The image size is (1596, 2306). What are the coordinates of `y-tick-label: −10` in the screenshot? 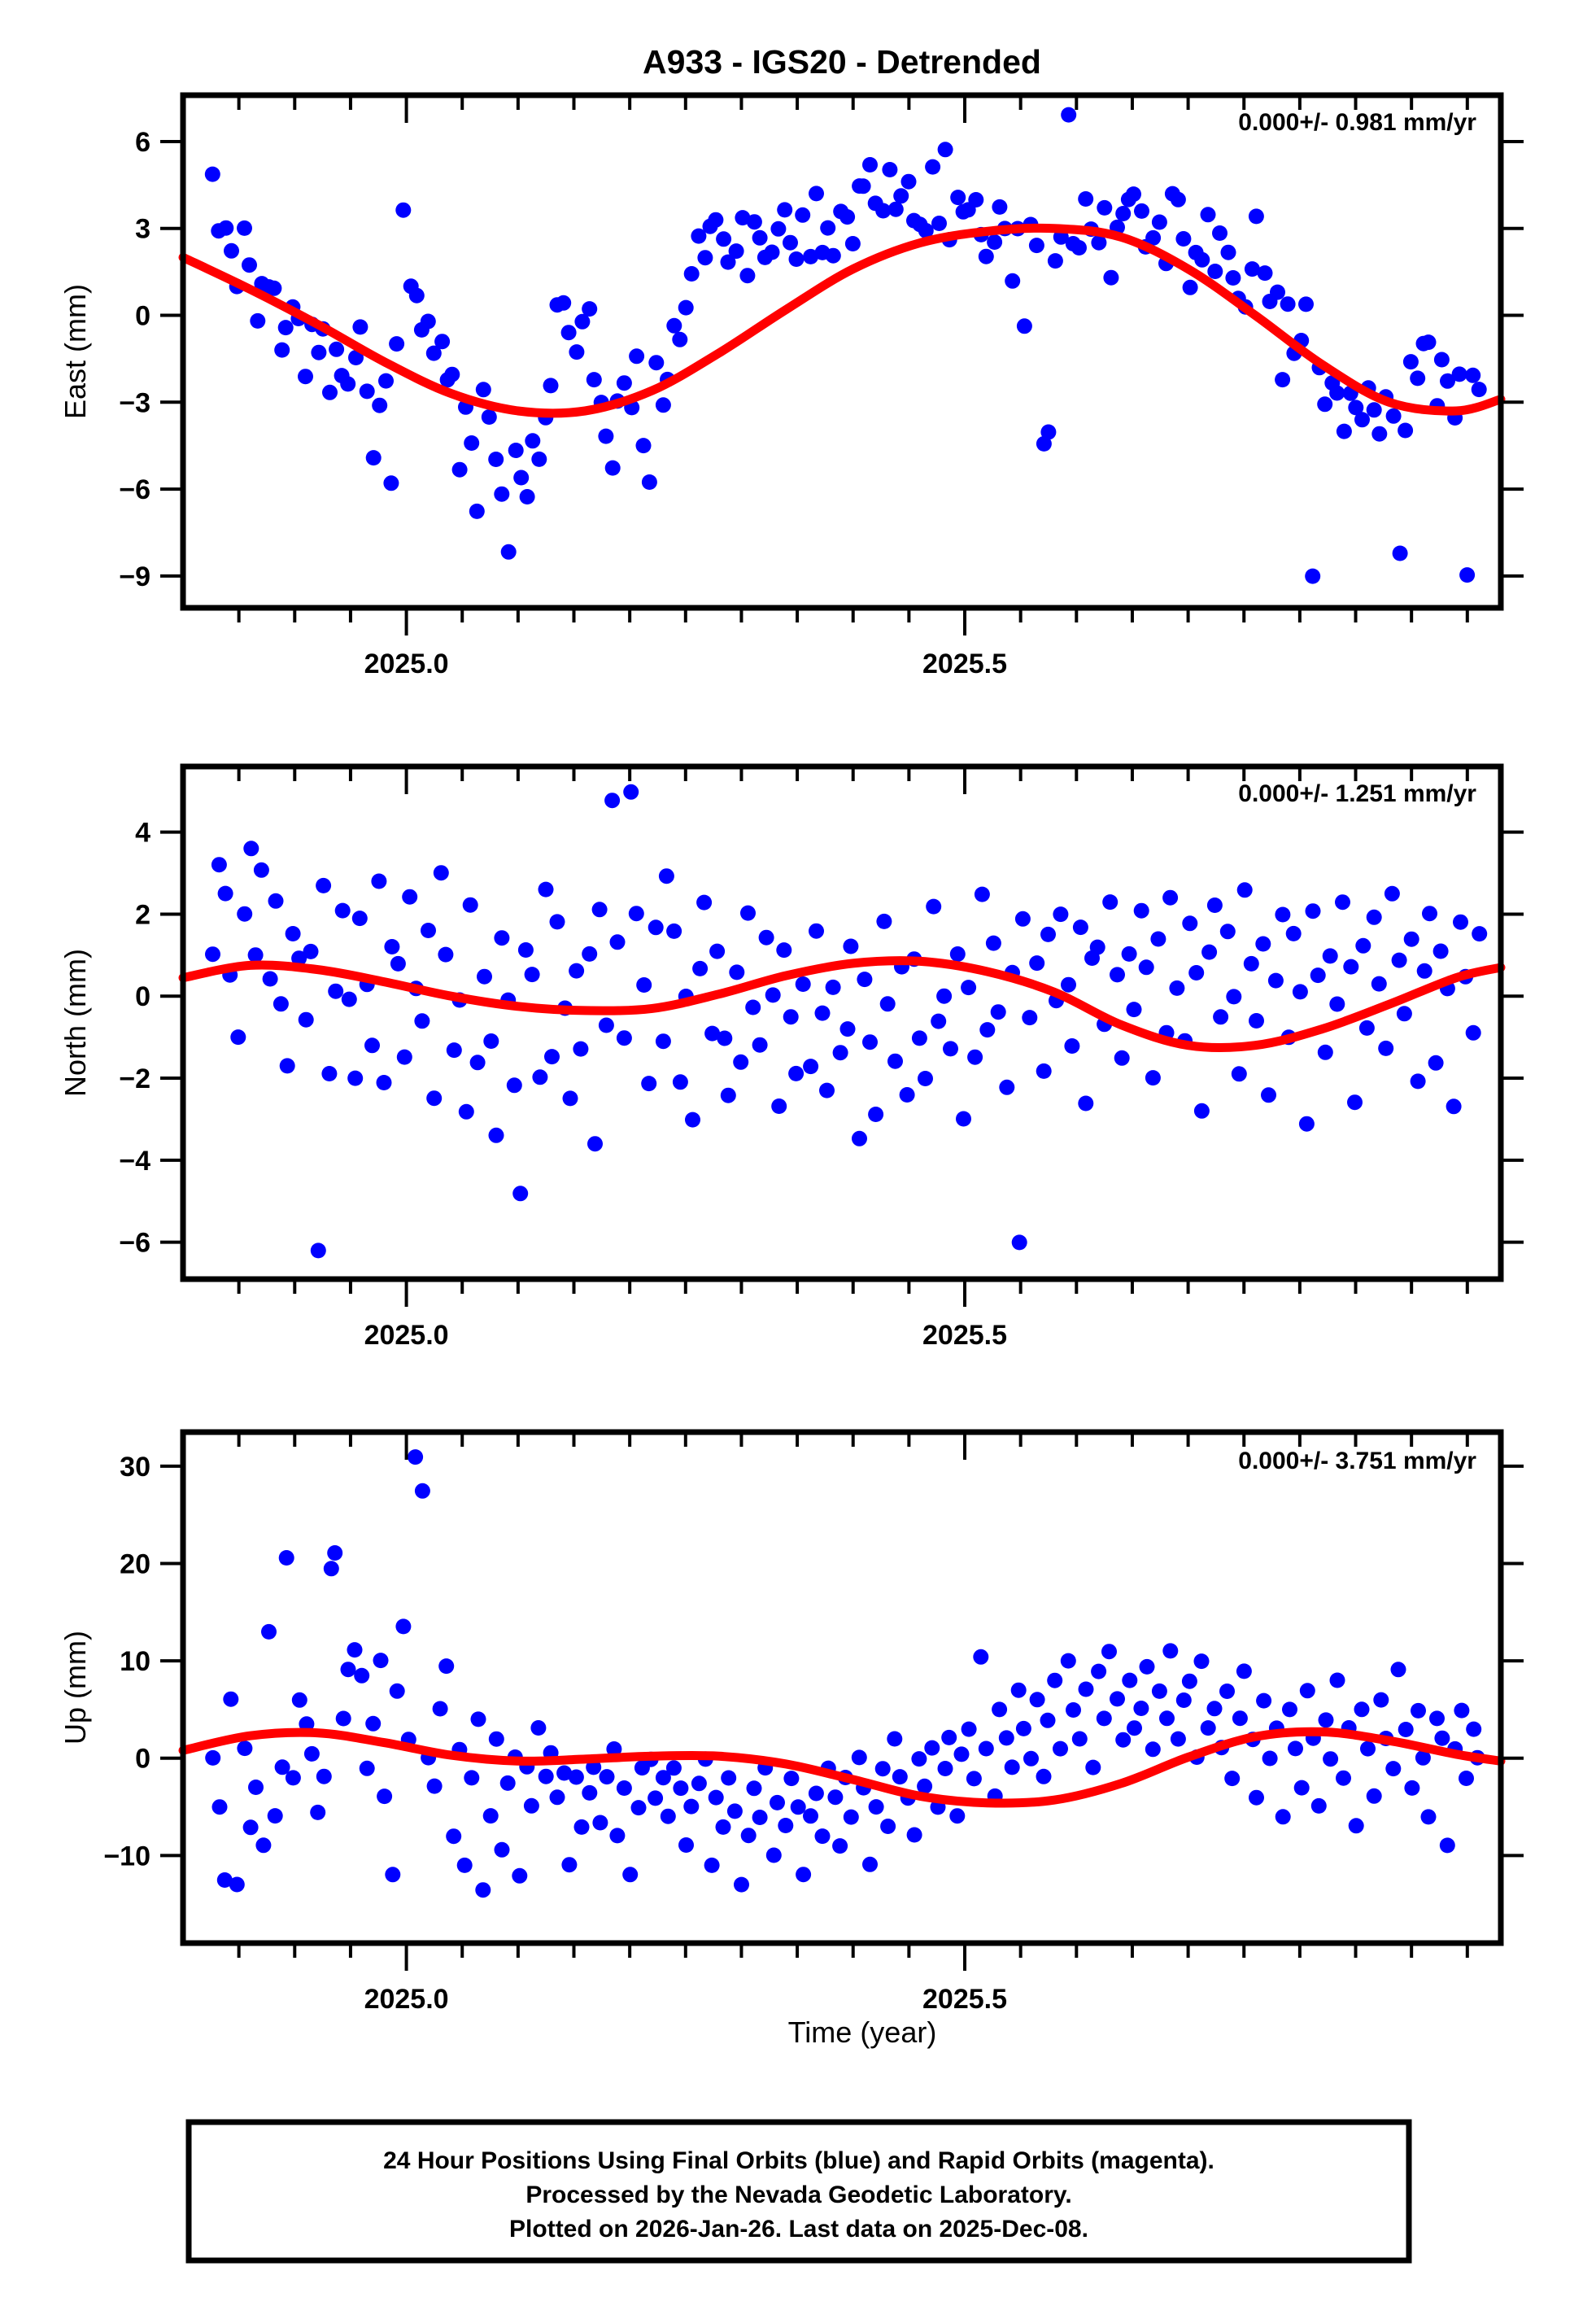 It's located at (126, 1856).